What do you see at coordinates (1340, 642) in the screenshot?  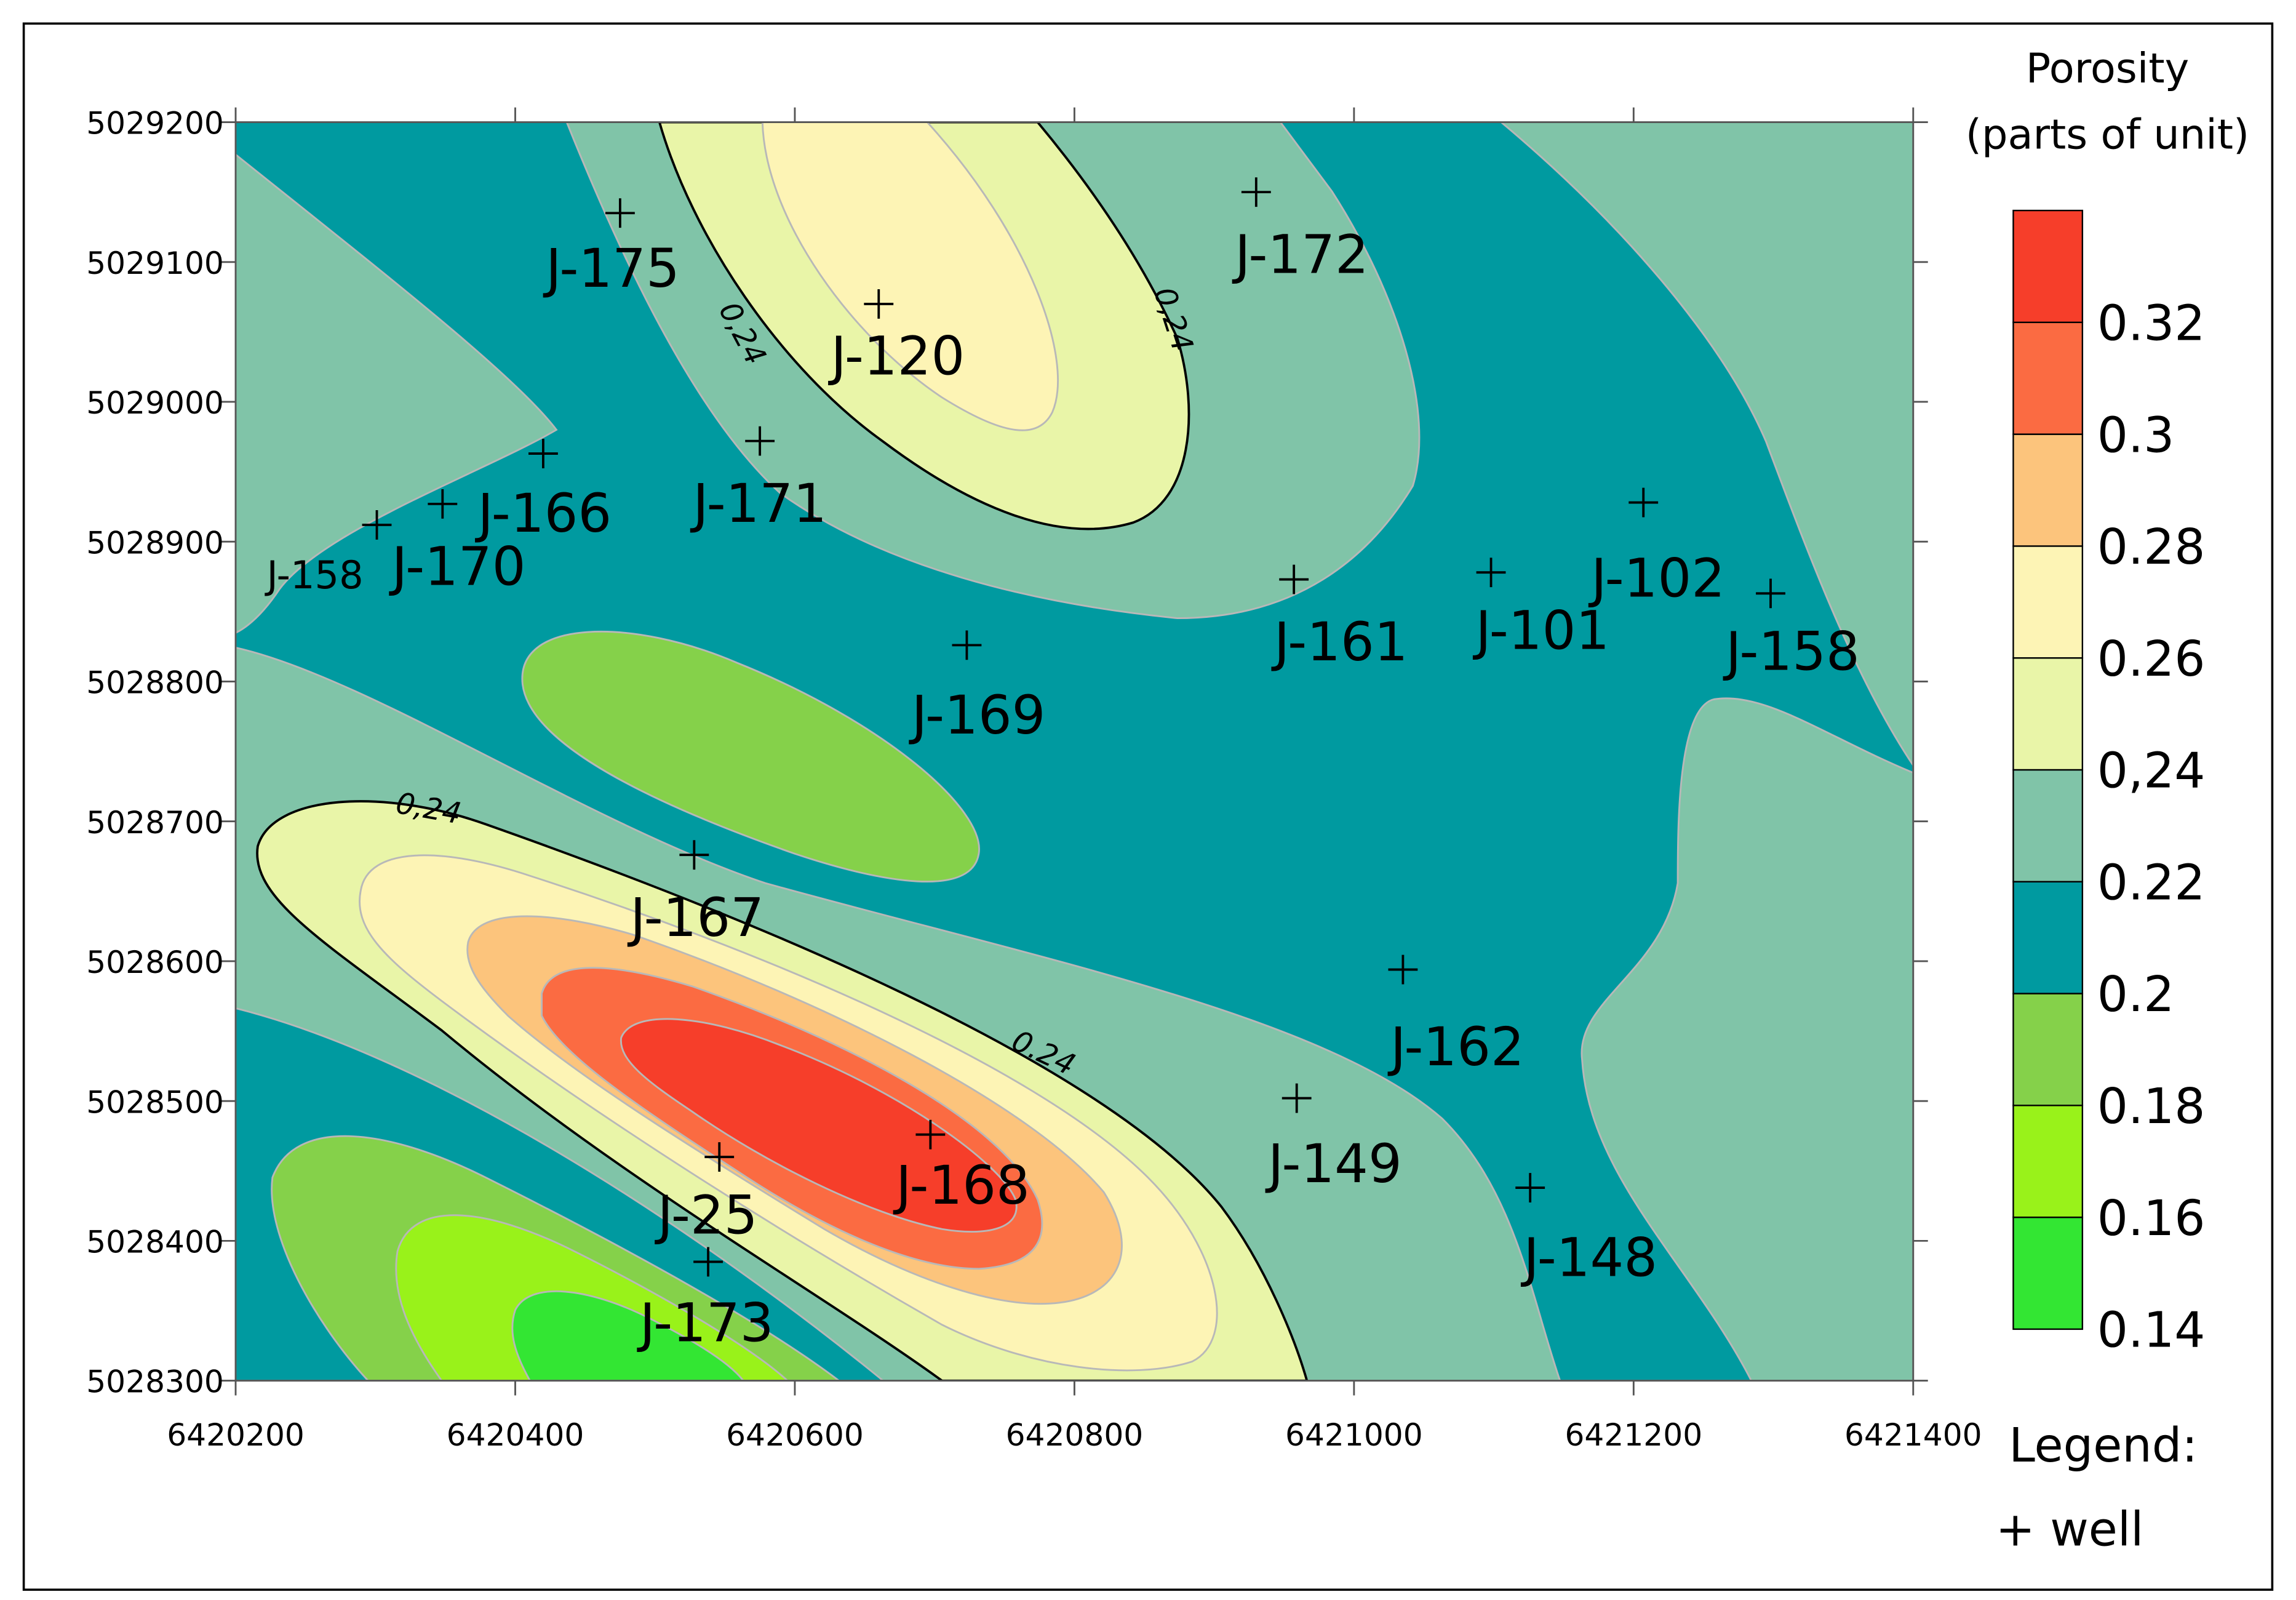 I see `well-label: J-161` at bounding box center [1340, 642].